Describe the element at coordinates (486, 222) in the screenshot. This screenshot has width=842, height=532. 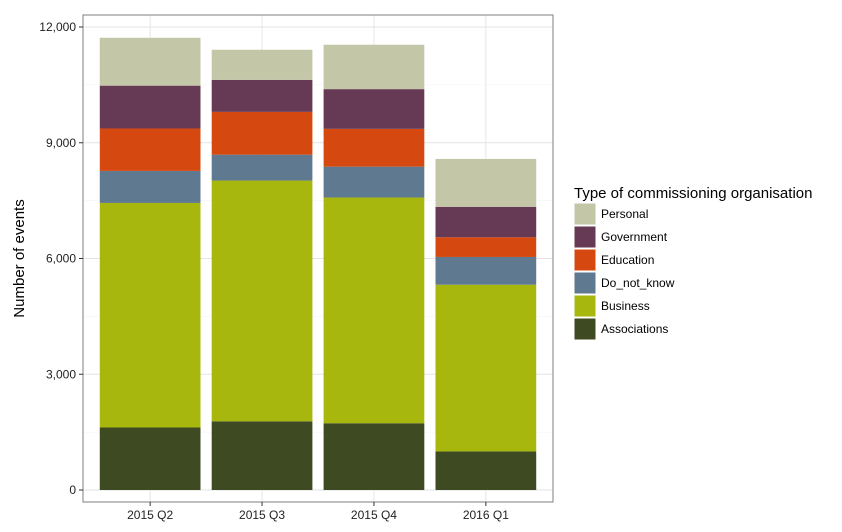
I see `bar-government-2016-q1` at that location.